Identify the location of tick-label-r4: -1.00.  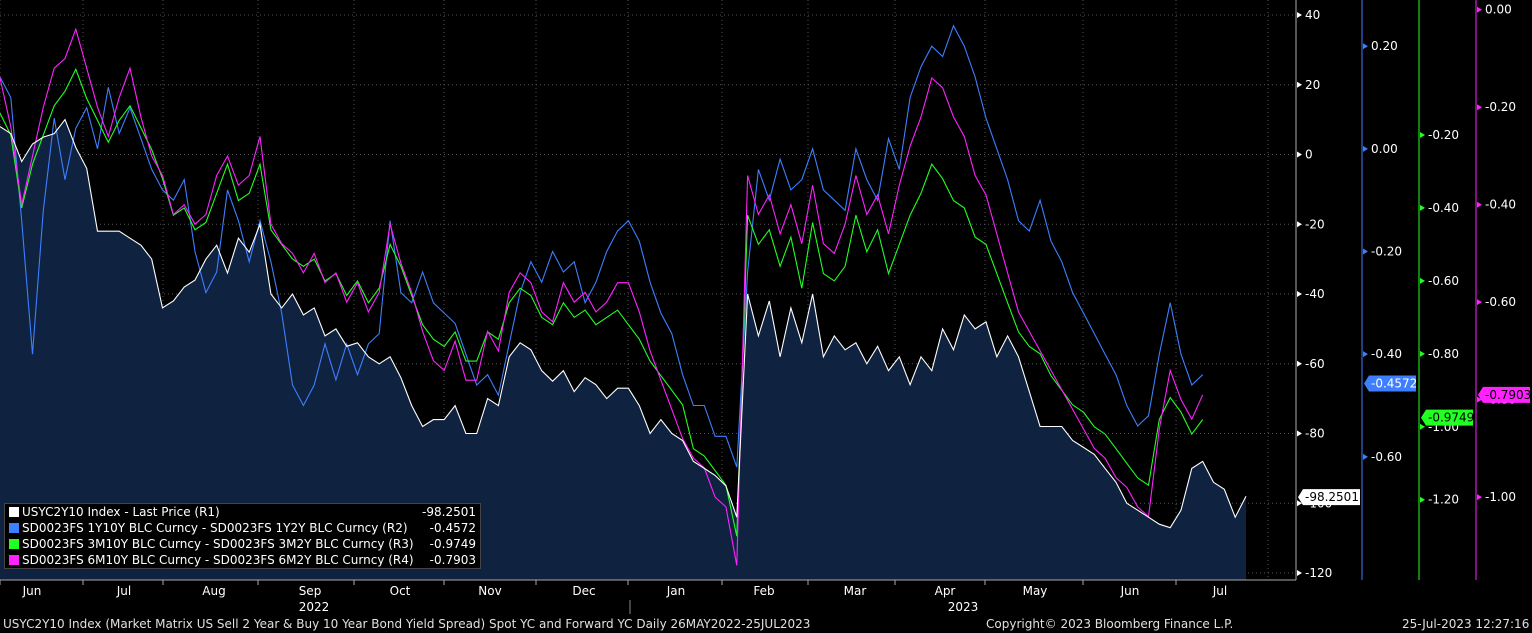
(1500, 497).